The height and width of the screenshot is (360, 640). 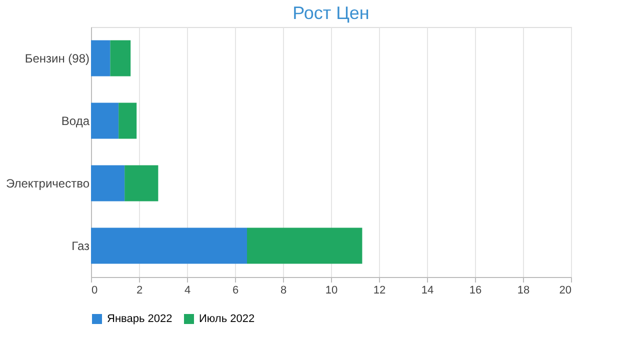 I want to click on y-tick-label: Вода, so click(x=75, y=121).